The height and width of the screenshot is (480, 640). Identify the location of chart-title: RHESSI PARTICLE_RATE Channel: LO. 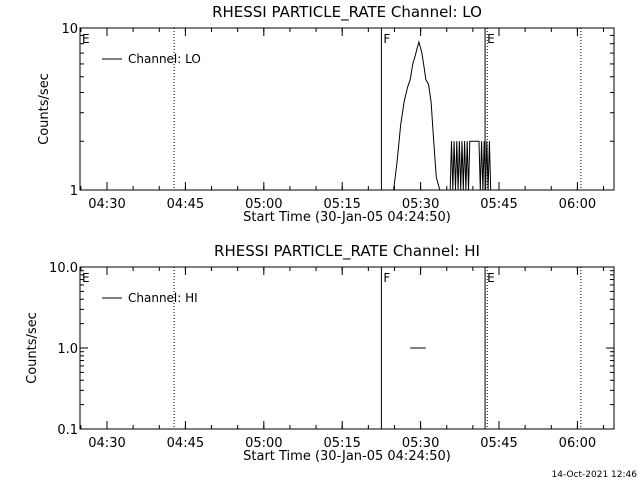
(347, 12).